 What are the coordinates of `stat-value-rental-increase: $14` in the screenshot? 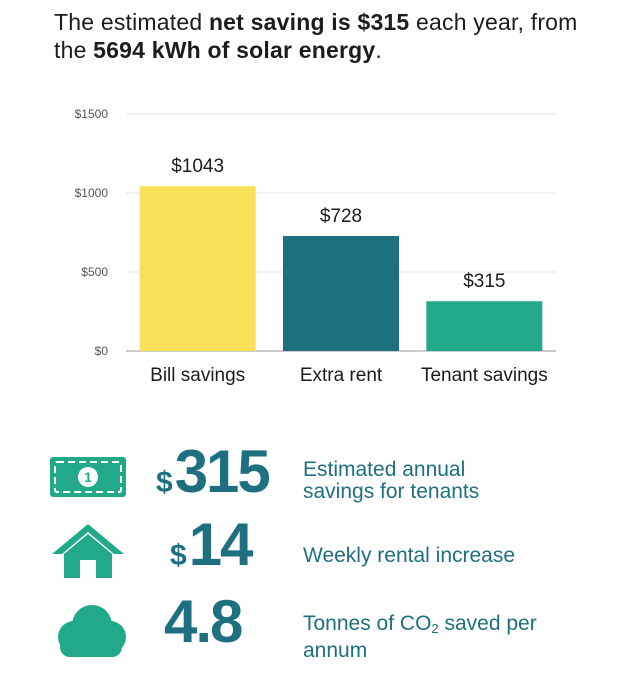 It's located at (212, 544).